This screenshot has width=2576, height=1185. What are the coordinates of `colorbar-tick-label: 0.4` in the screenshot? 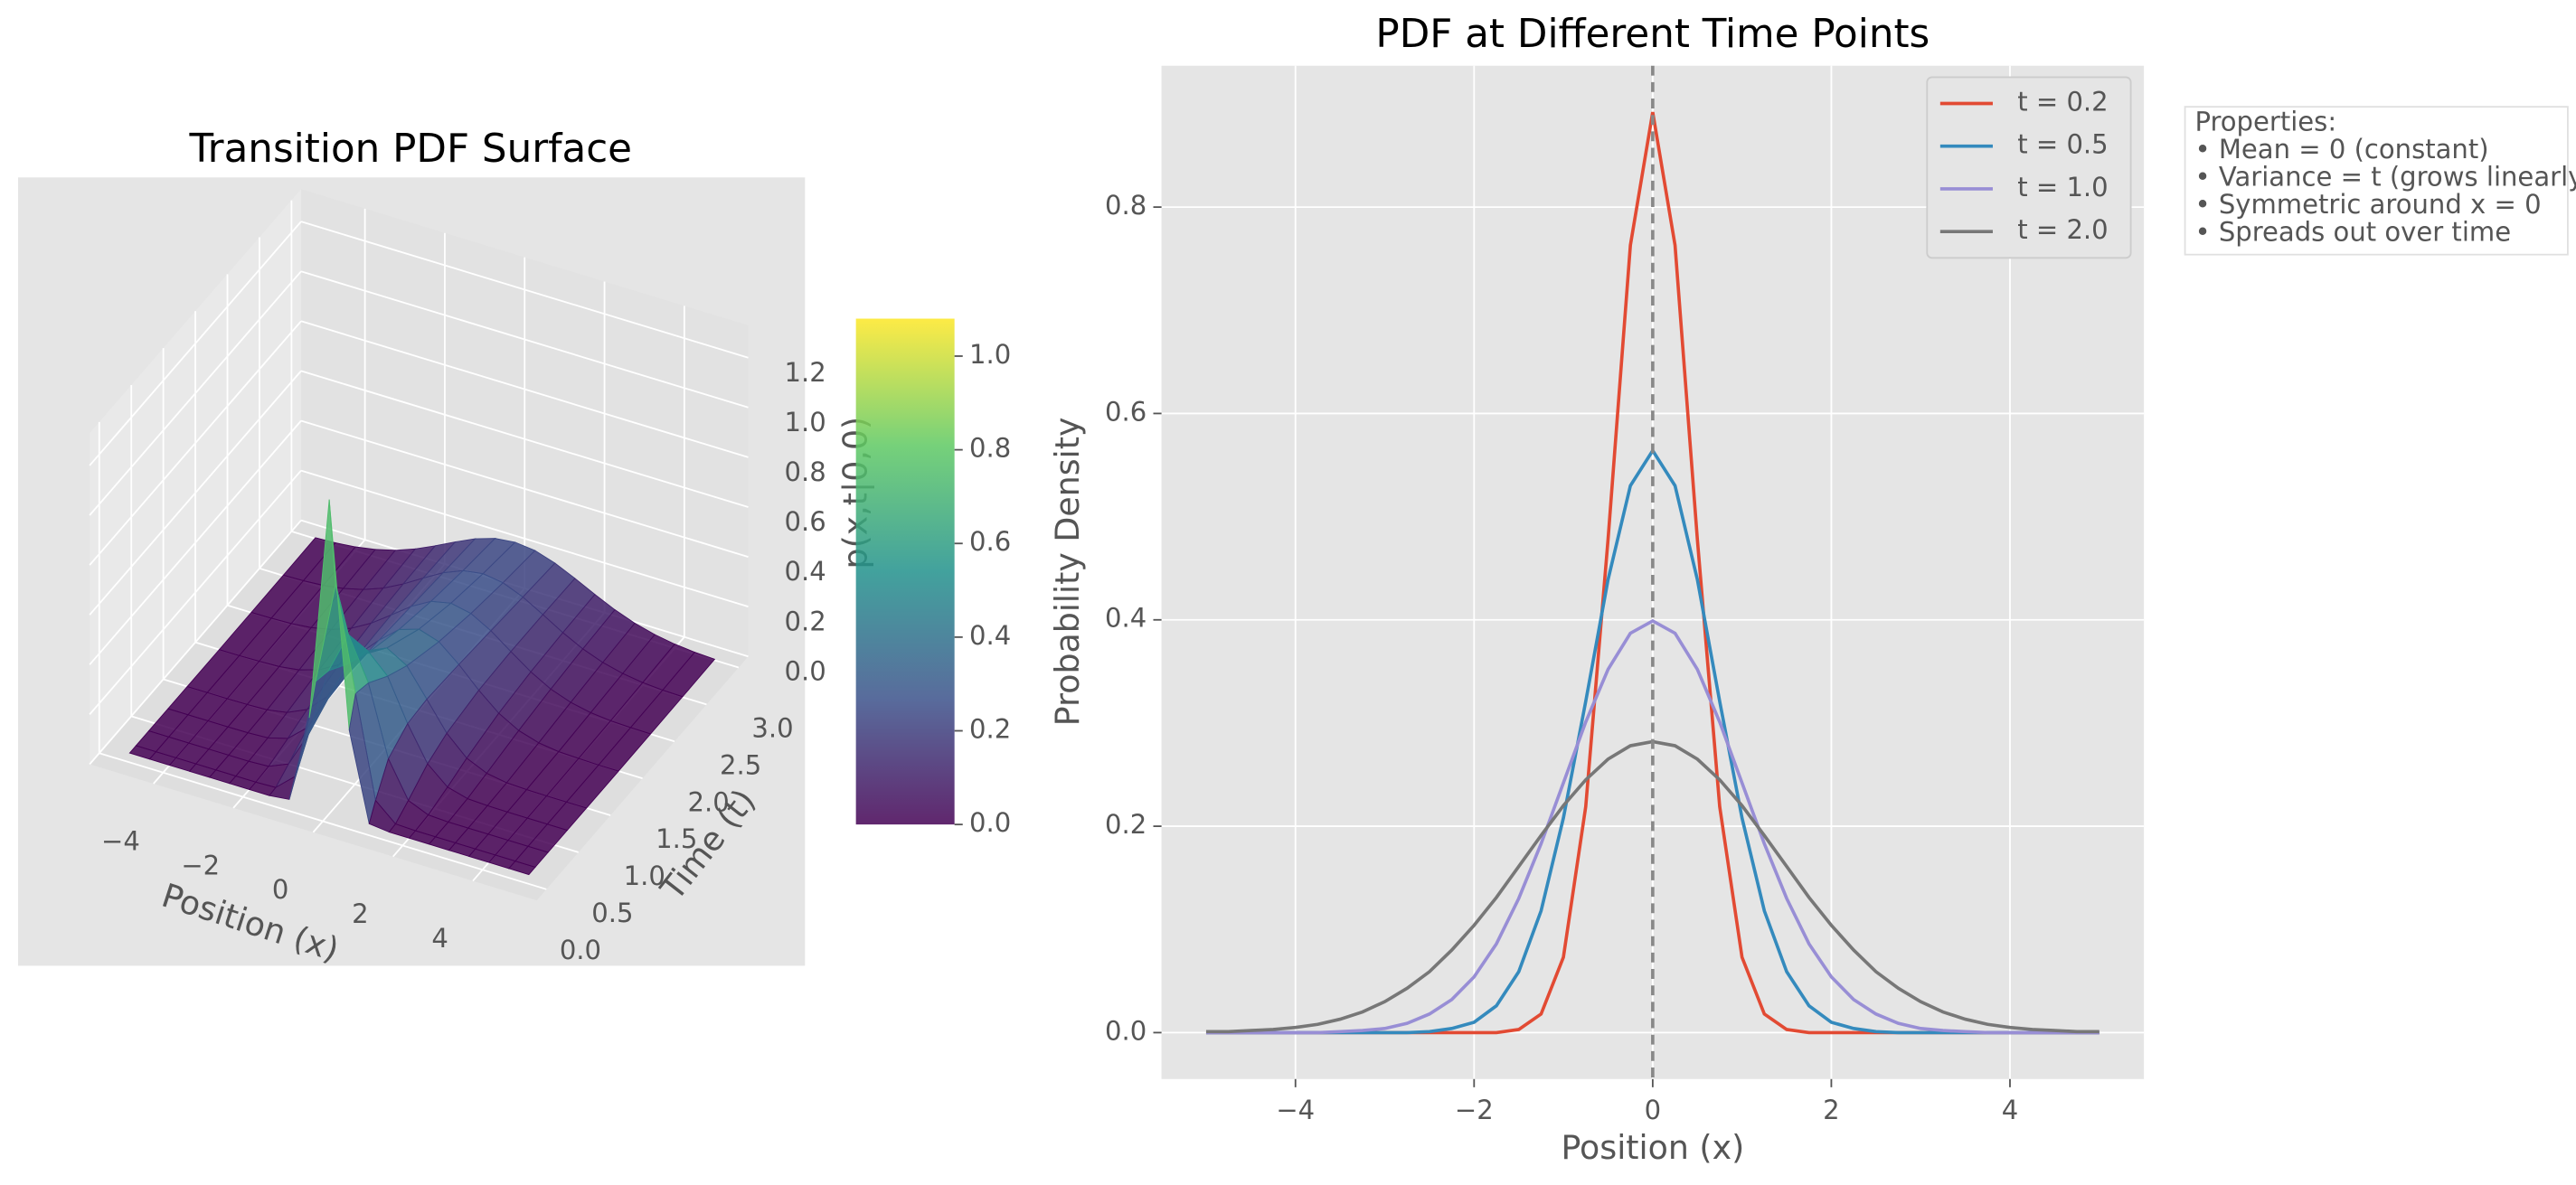 It's located at (990, 635).